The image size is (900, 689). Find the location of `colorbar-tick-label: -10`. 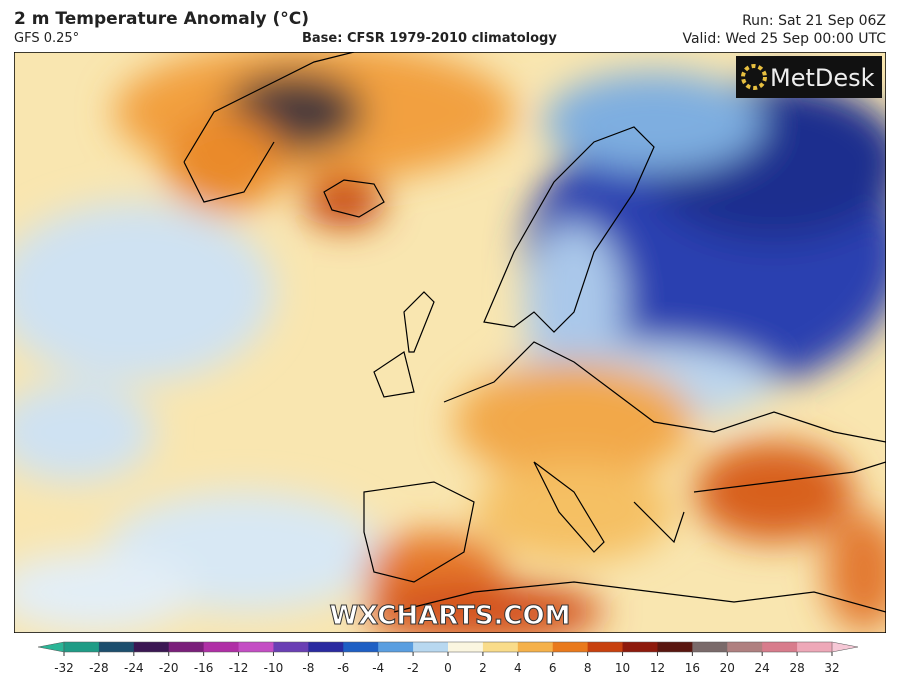

colorbar-tick-label: -10 is located at coordinates (274, 668).